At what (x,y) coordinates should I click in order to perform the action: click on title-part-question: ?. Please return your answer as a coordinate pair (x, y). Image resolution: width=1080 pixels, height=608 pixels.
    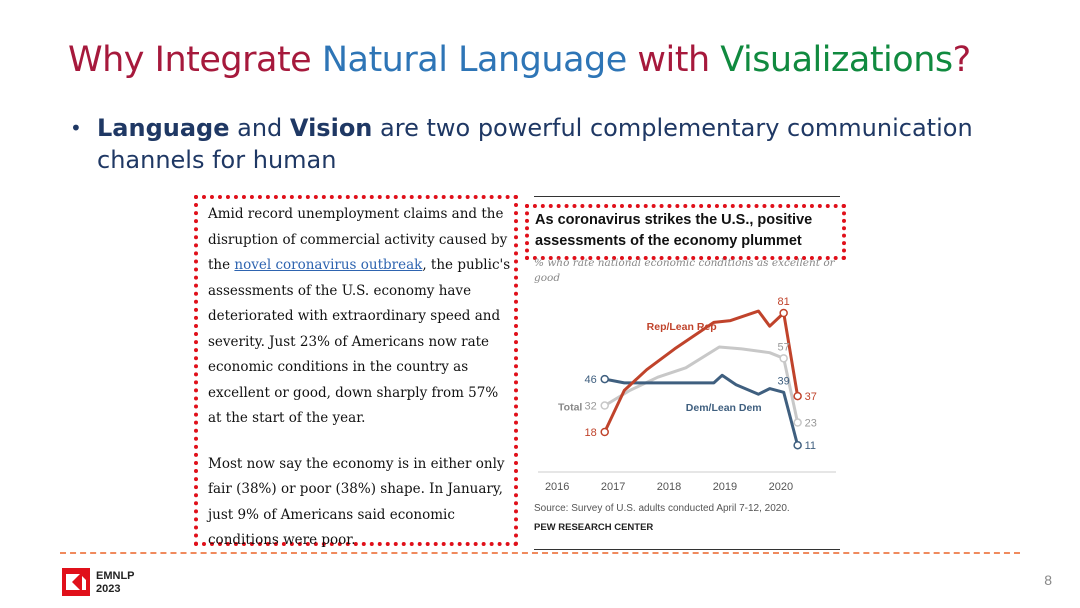
    Looking at the image, I should click on (962, 60).